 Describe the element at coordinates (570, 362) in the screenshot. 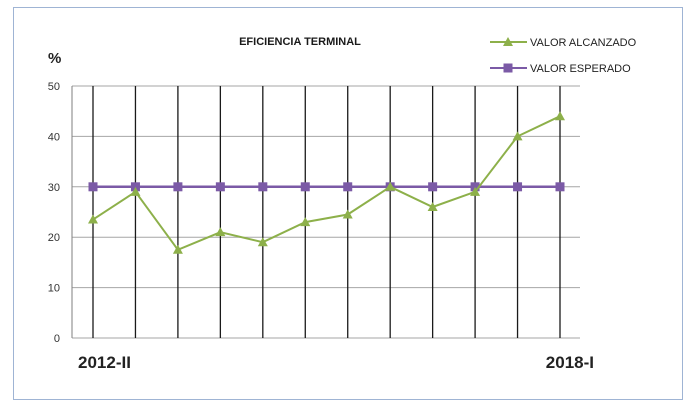

I see `x-end-label: 2018-I` at that location.